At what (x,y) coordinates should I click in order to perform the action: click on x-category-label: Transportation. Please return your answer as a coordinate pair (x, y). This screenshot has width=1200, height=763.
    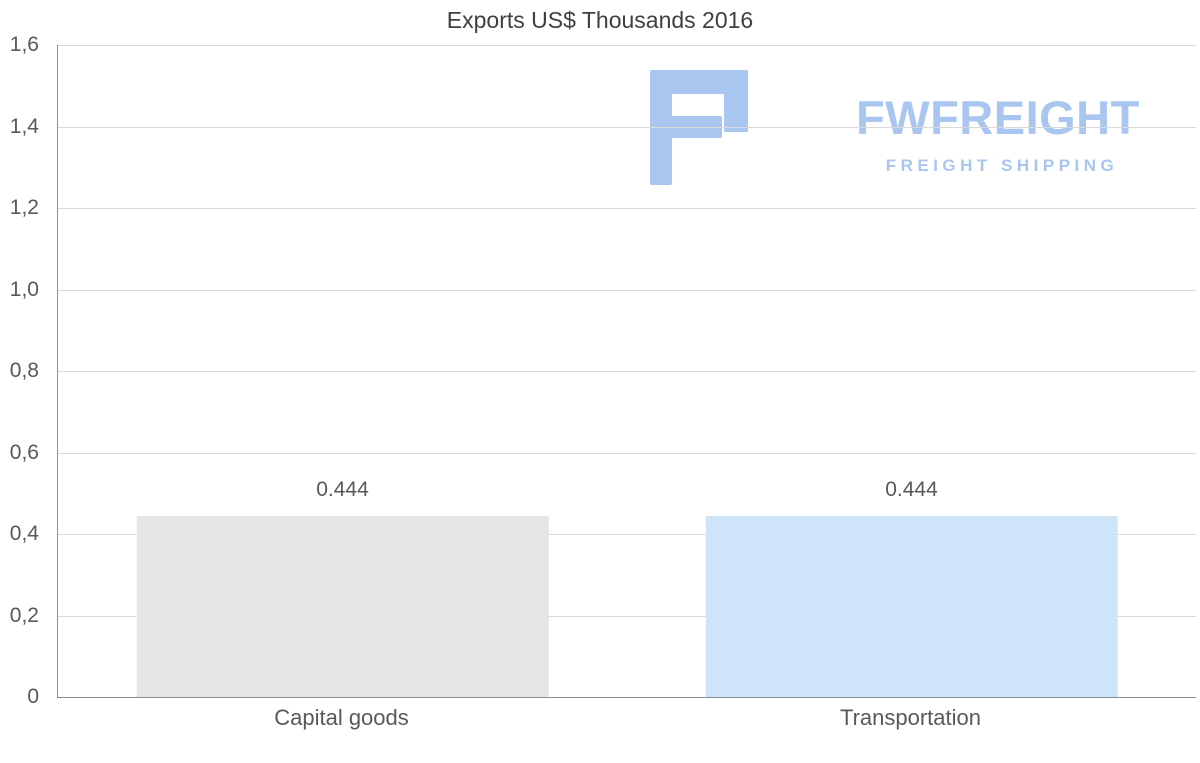
    Looking at the image, I should click on (910, 717).